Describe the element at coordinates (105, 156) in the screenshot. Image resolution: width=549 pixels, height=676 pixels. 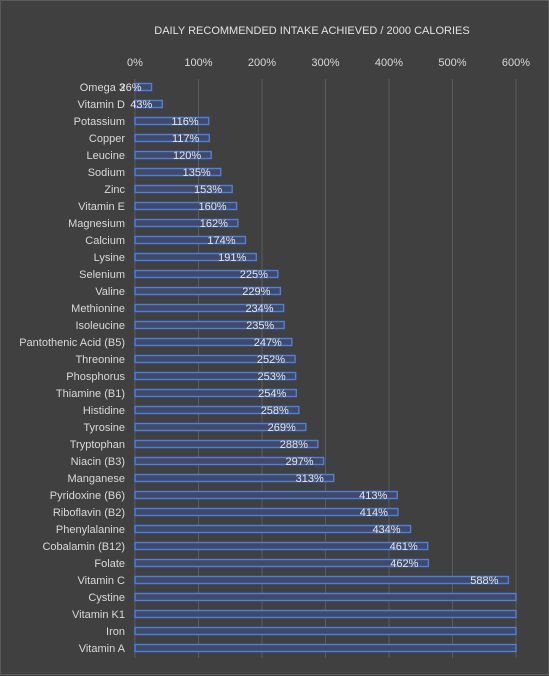
I see `category-label: Leucine` at that location.